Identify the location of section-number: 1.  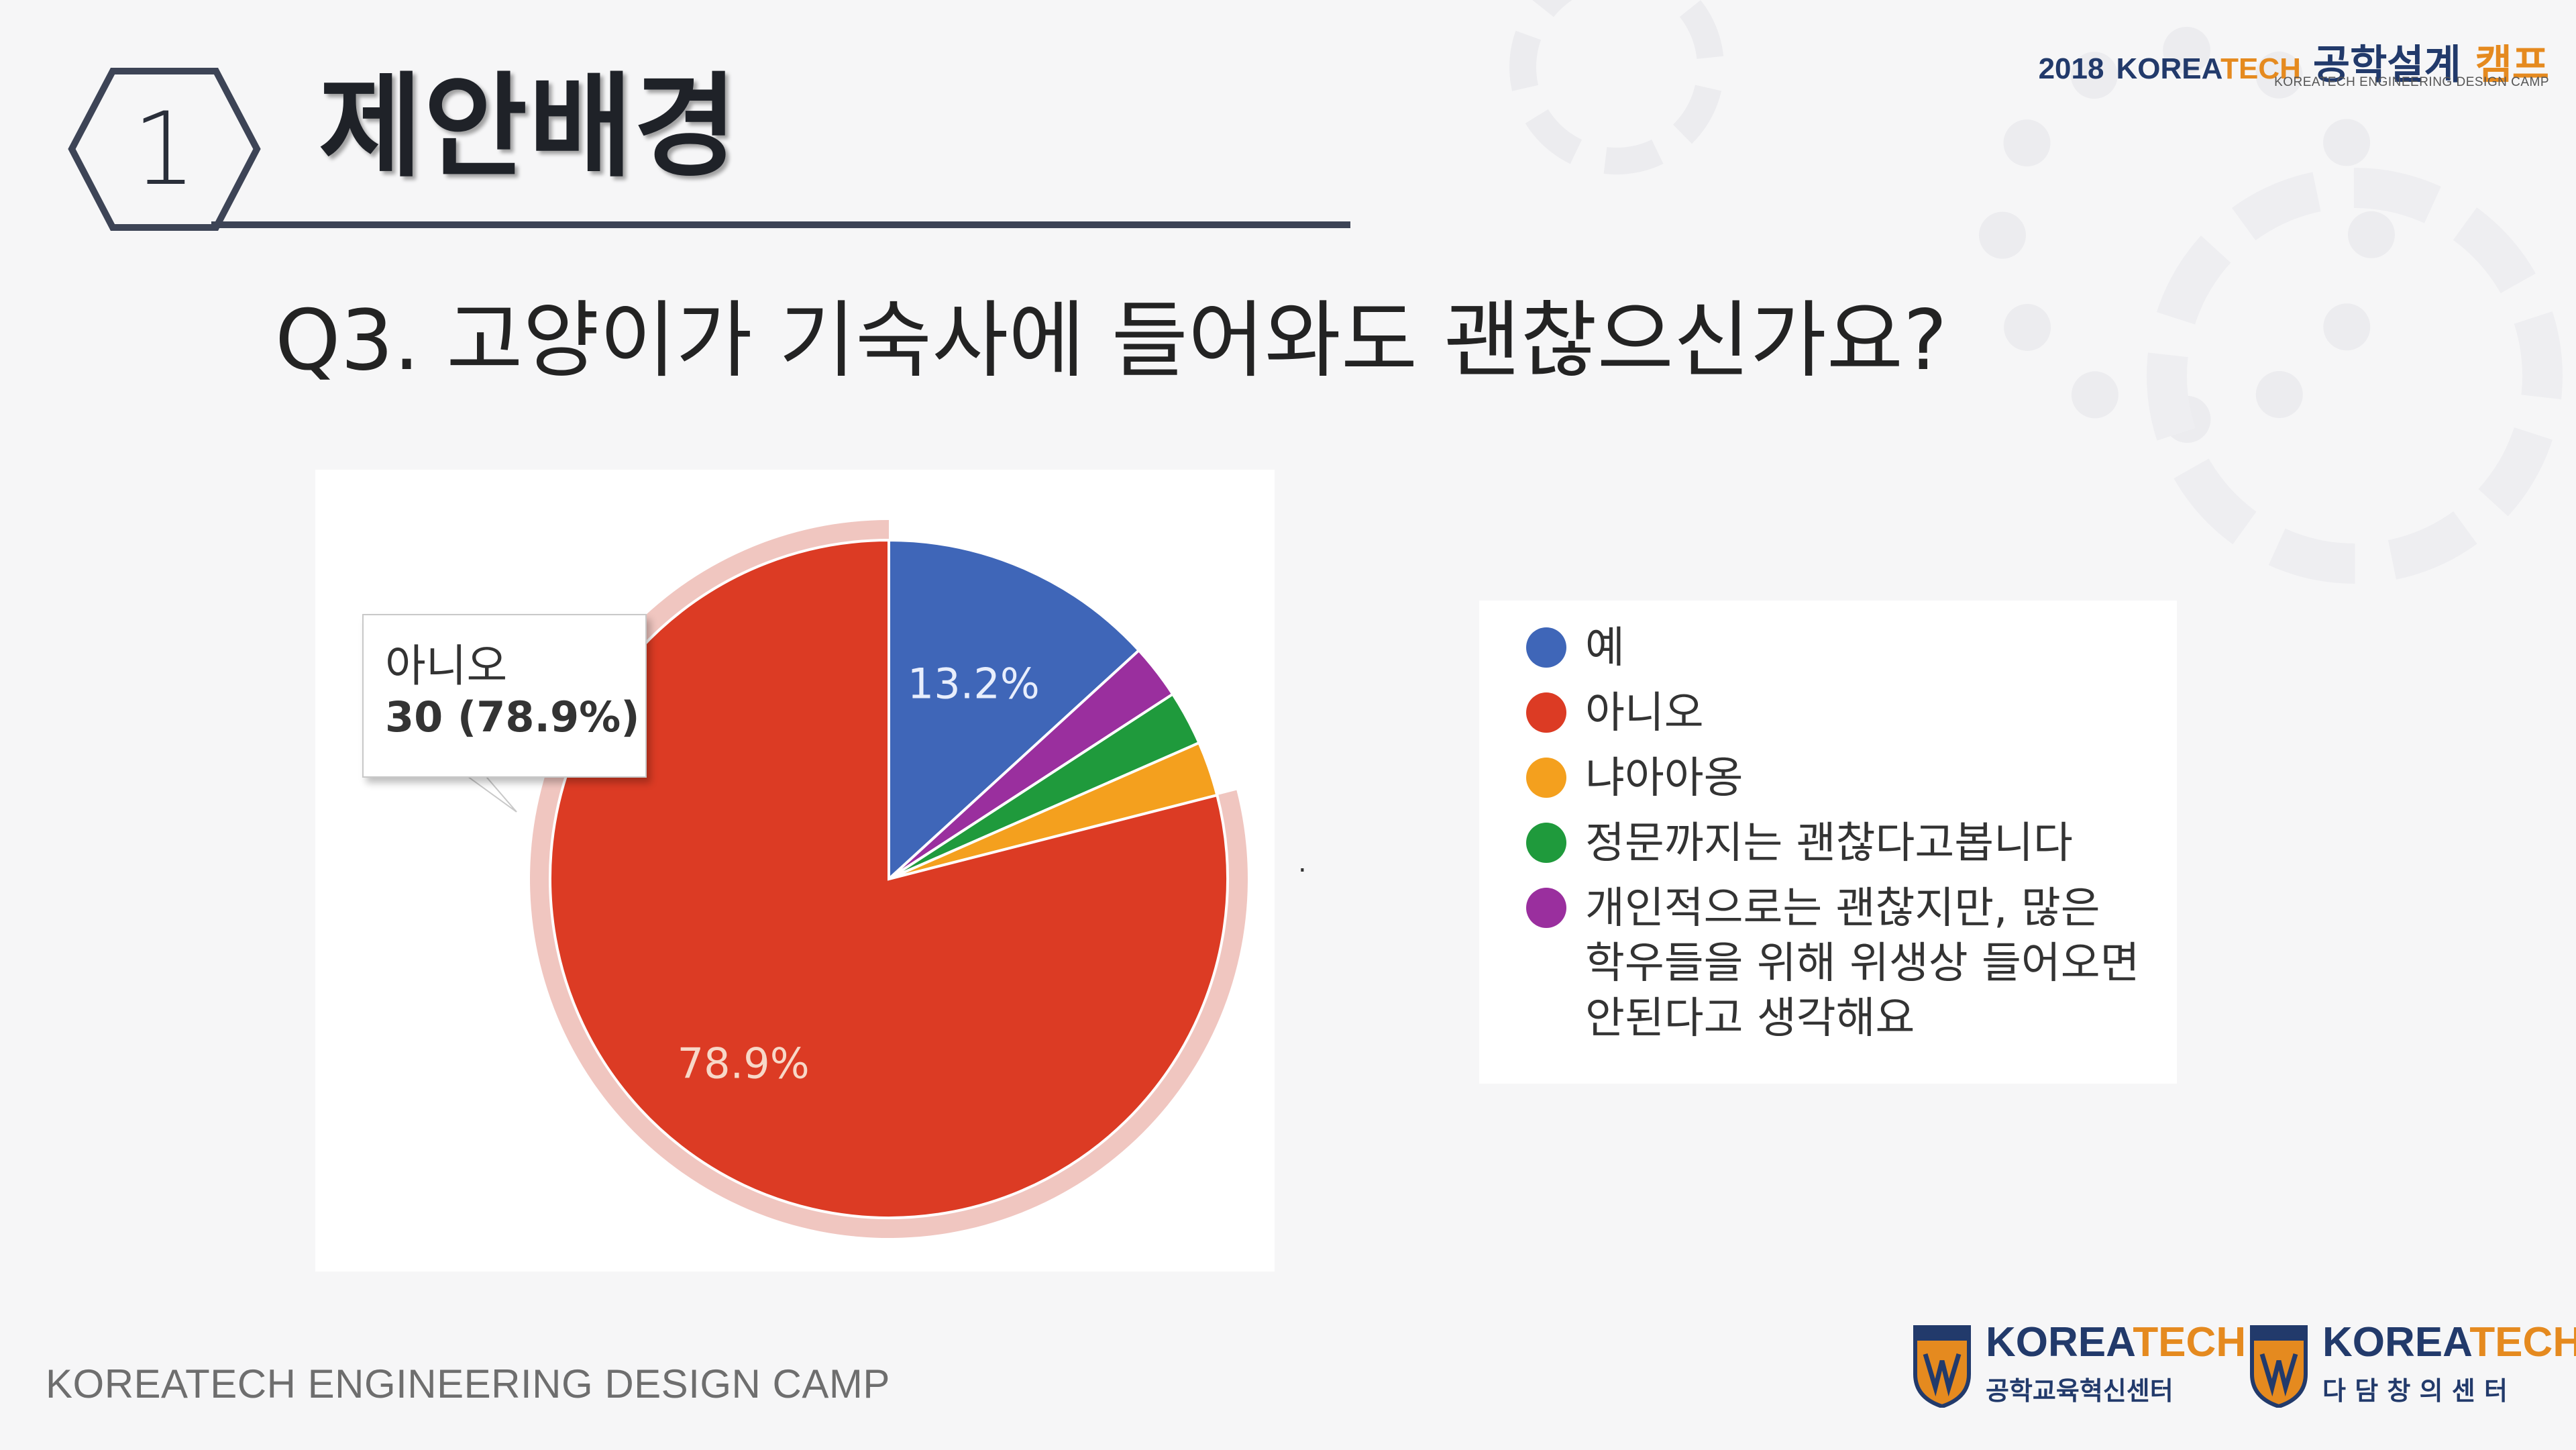
(164, 149).